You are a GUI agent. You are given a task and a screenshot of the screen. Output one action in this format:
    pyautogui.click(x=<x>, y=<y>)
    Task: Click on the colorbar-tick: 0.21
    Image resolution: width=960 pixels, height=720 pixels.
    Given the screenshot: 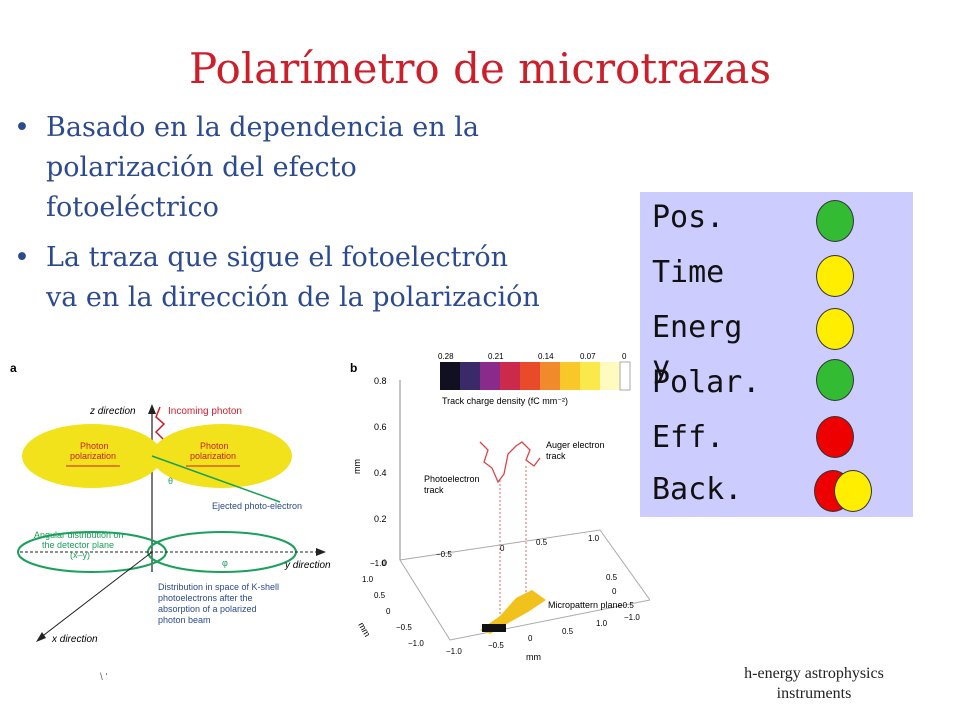 What is the action you would take?
    pyautogui.click(x=496, y=356)
    